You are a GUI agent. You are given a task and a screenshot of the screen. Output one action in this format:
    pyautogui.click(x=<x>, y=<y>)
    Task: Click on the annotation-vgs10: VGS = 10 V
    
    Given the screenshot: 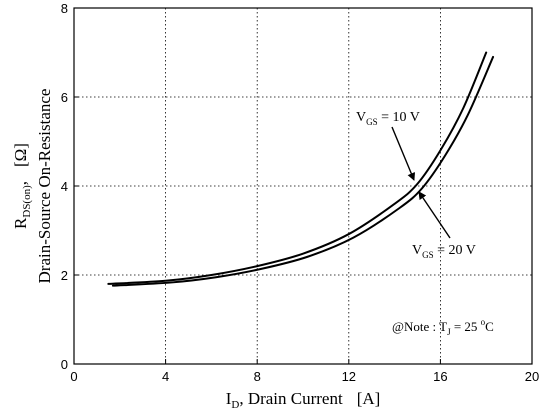 What is the action you would take?
    pyautogui.click(x=388, y=118)
    